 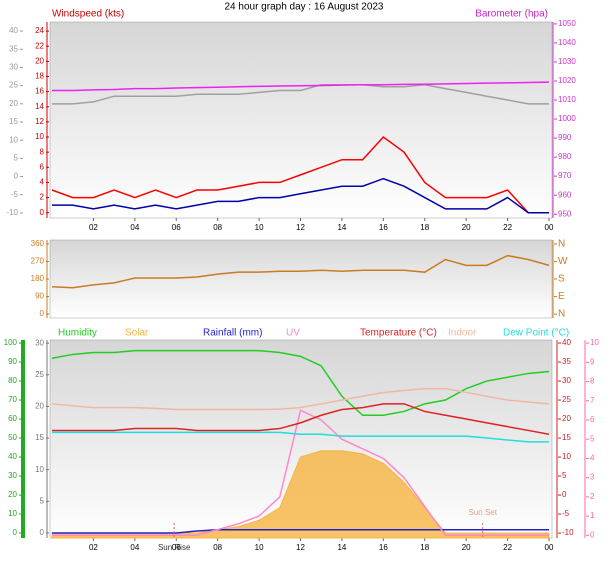 I want to click on y-tick-label: 1, so click(x=592, y=515).